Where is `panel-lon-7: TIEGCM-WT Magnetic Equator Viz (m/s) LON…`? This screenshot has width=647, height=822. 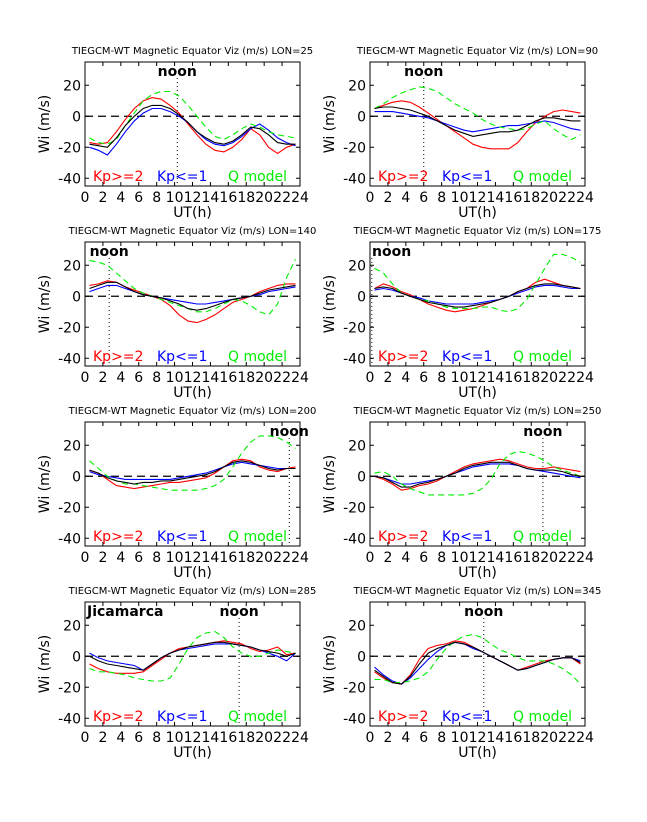 panel-lon-7: TIEGCM-WT Magnetic Equator Viz (m/s) LON… is located at coordinates (461, 673).